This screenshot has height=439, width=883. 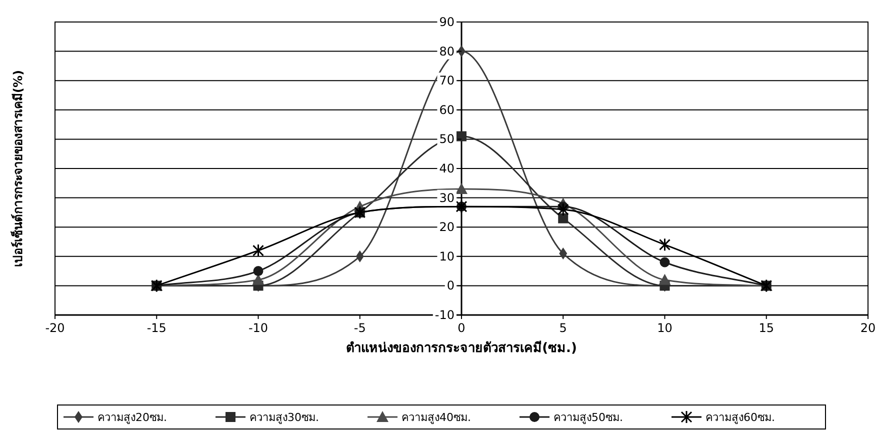 What do you see at coordinates (461, 348) in the screenshot?
I see `x-axis-title: ตำแหน่งของการกระจายตัวสารเคมี(ซม.)` at bounding box center [461, 348].